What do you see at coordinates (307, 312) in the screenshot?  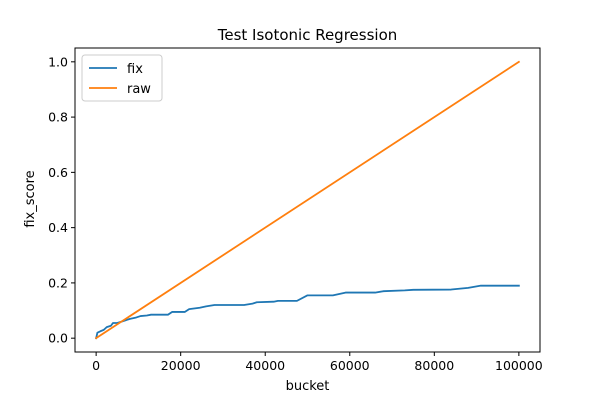 I see `series-line-fix` at bounding box center [307, 312].